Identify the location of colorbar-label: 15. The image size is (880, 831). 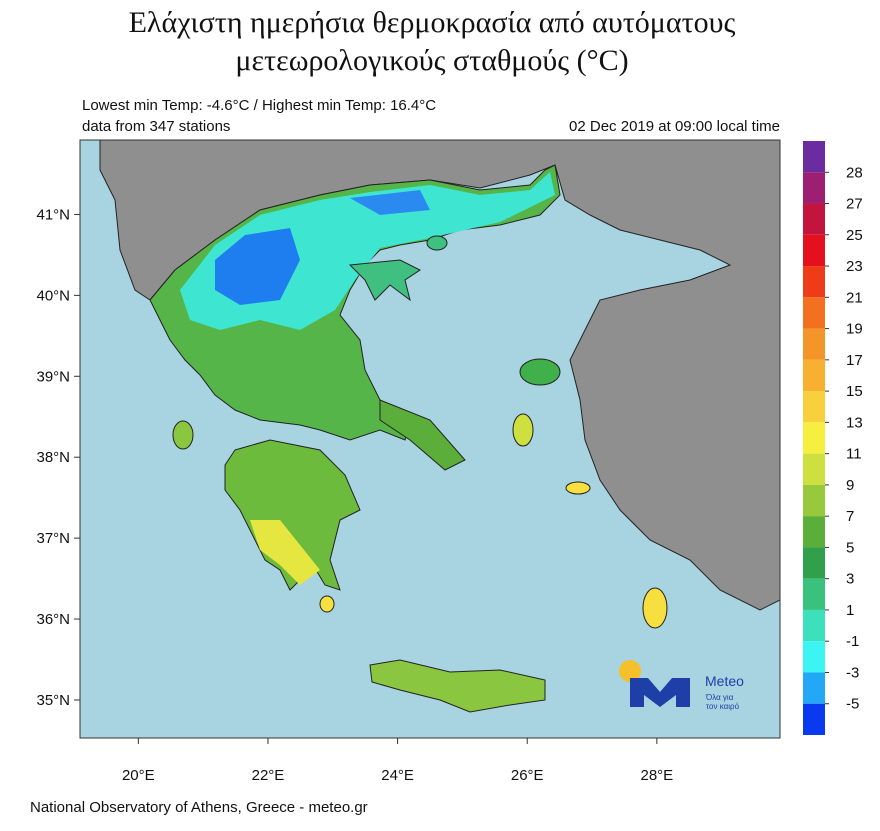
(854, 391).